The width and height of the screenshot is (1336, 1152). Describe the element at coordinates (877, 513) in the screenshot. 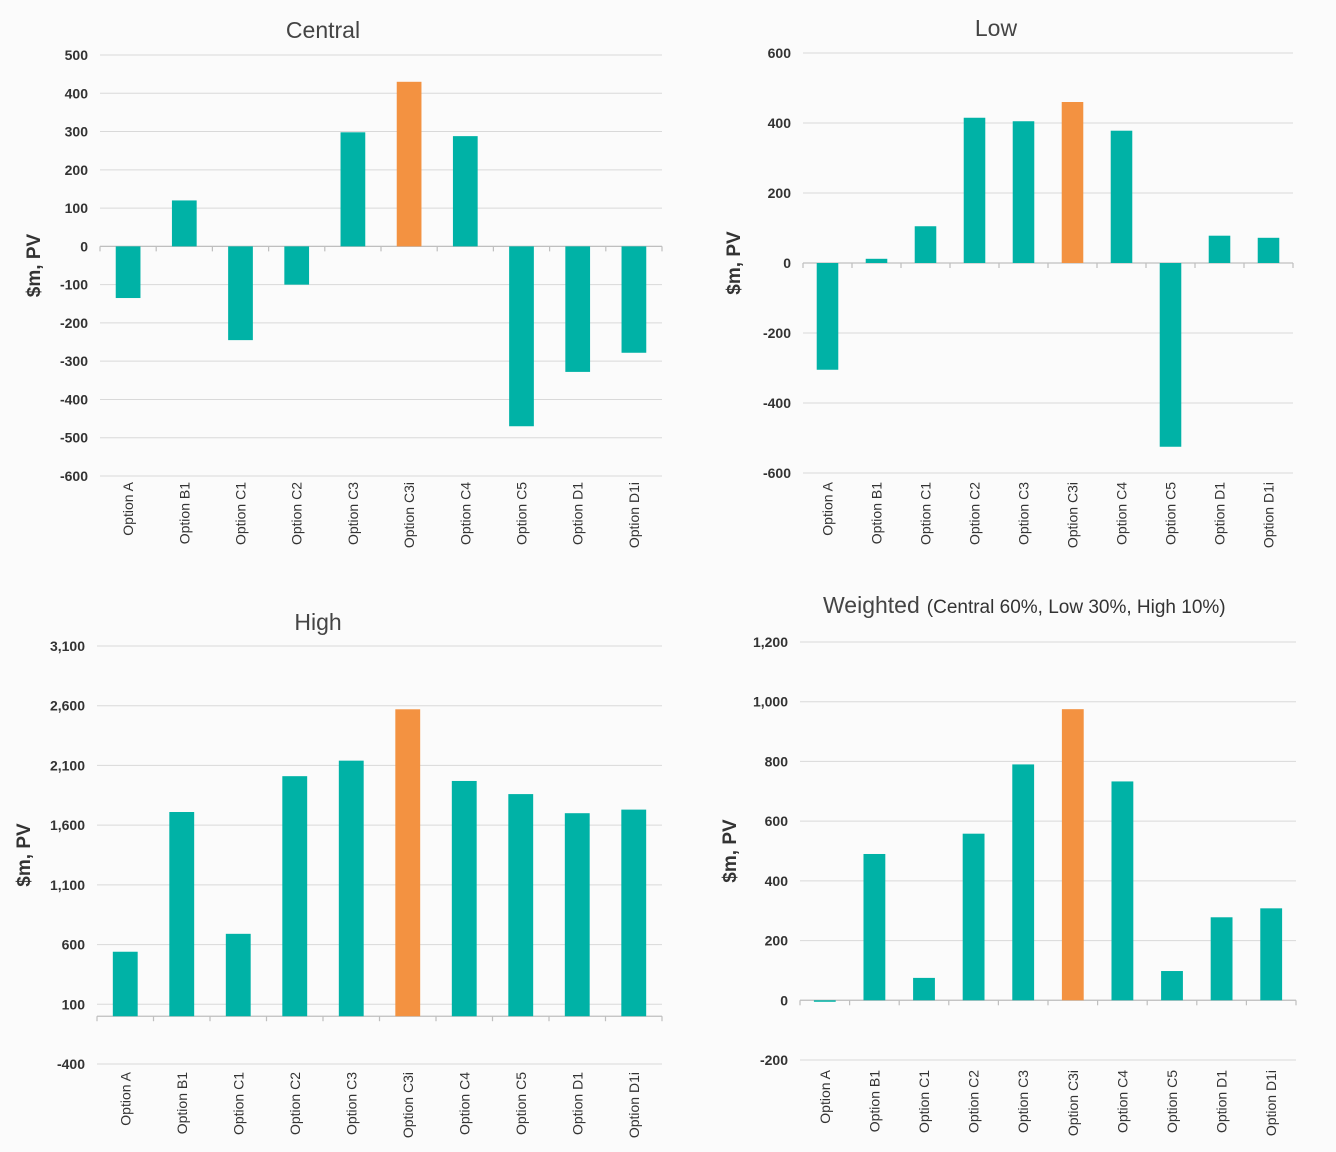

I see `low-category-label: Option B1` at that location.